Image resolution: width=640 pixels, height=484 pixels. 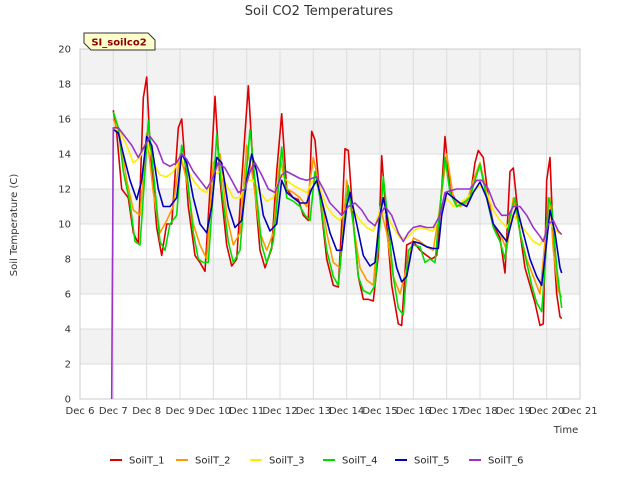 I want to click on y-tick-label: 20, so click(x=64, y=50).